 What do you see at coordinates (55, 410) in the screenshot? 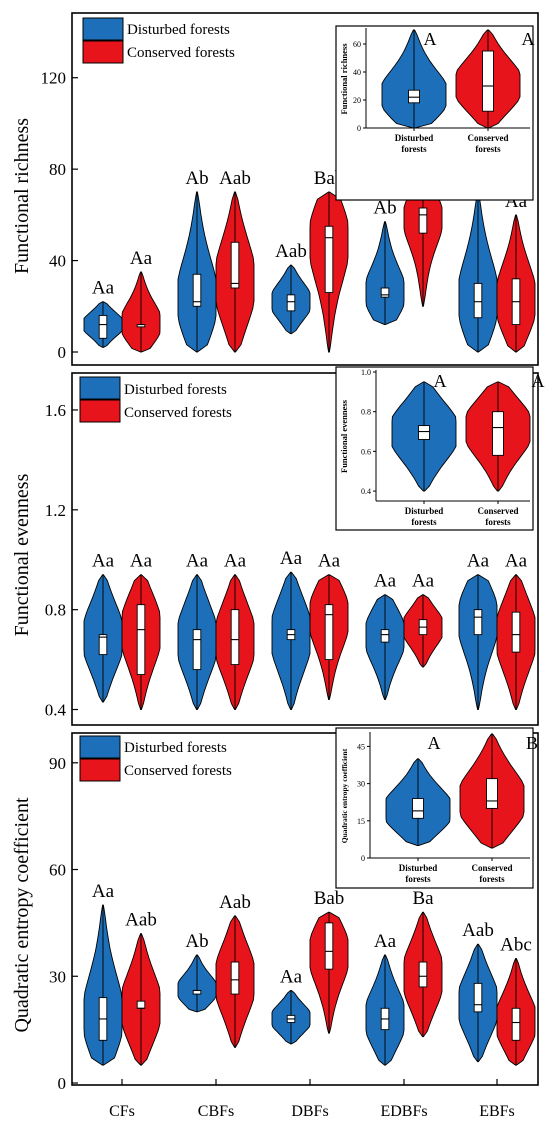
I see `y-tick-label: 1.6` at bounding box center [55, 410].